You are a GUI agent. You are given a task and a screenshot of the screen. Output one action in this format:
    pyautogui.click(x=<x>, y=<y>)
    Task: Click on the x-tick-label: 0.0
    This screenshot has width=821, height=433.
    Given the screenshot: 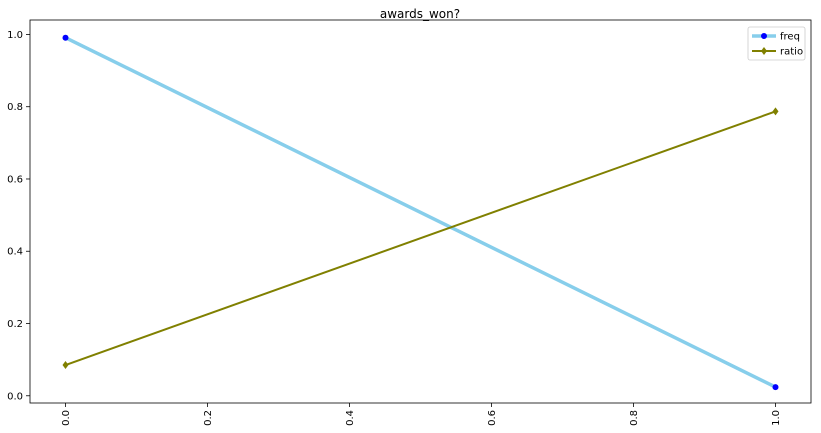 What is the action you would take?
    pyautogui.click(x=66, y=418)
    